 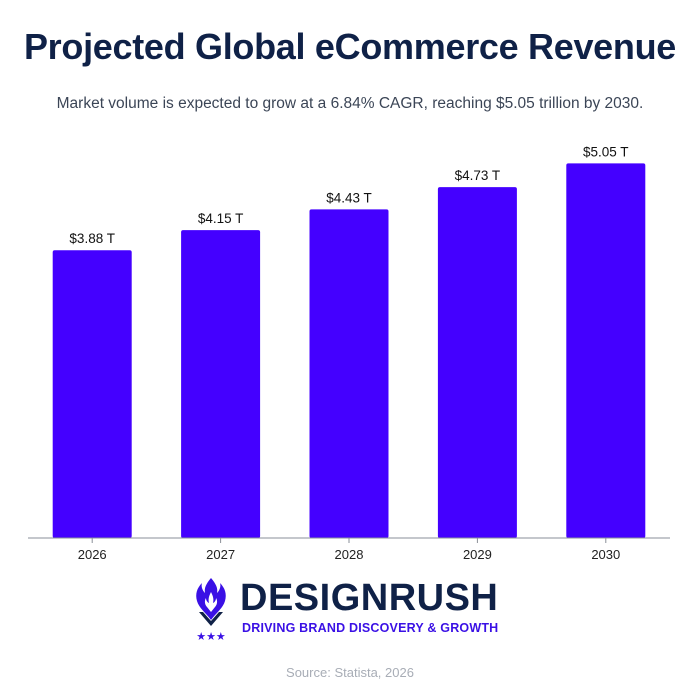 I want to click on data-label-2030: $5.05 T, so click(x=606, y=151).